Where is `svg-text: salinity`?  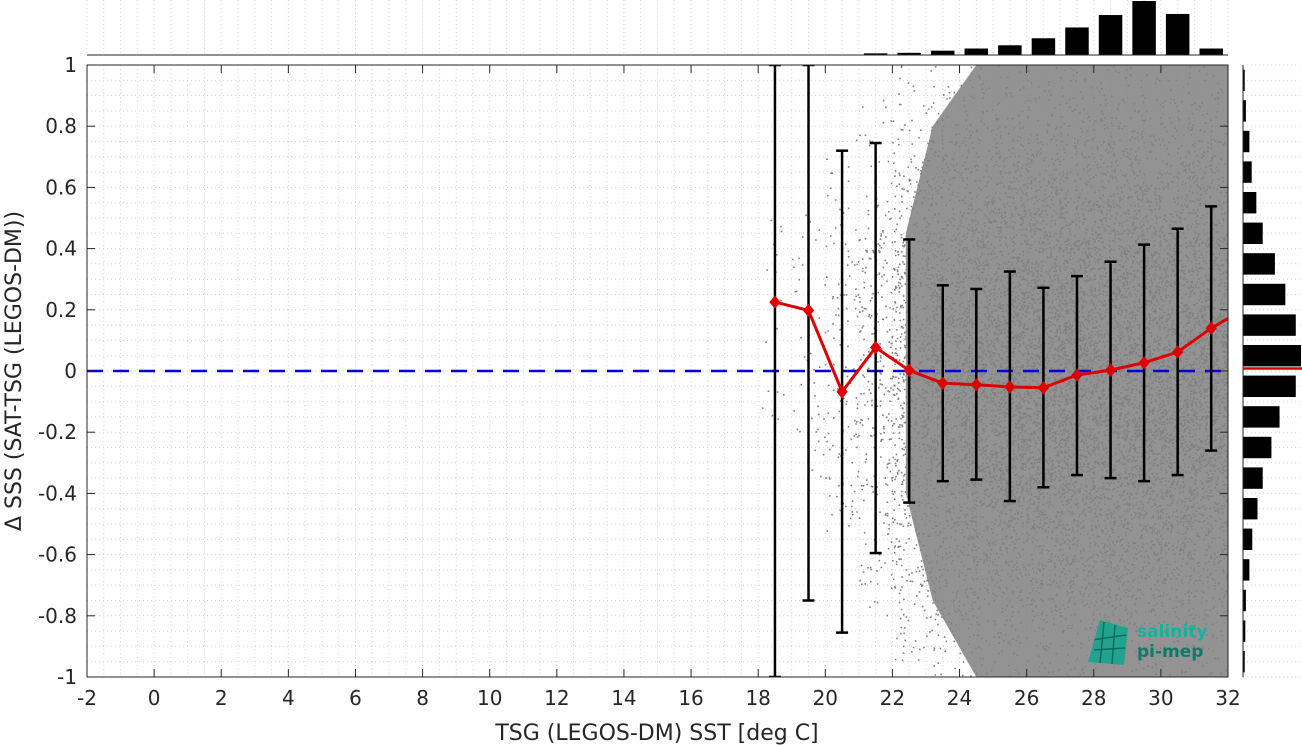 svg-text: salinity is located at coordinates (1172, 632).